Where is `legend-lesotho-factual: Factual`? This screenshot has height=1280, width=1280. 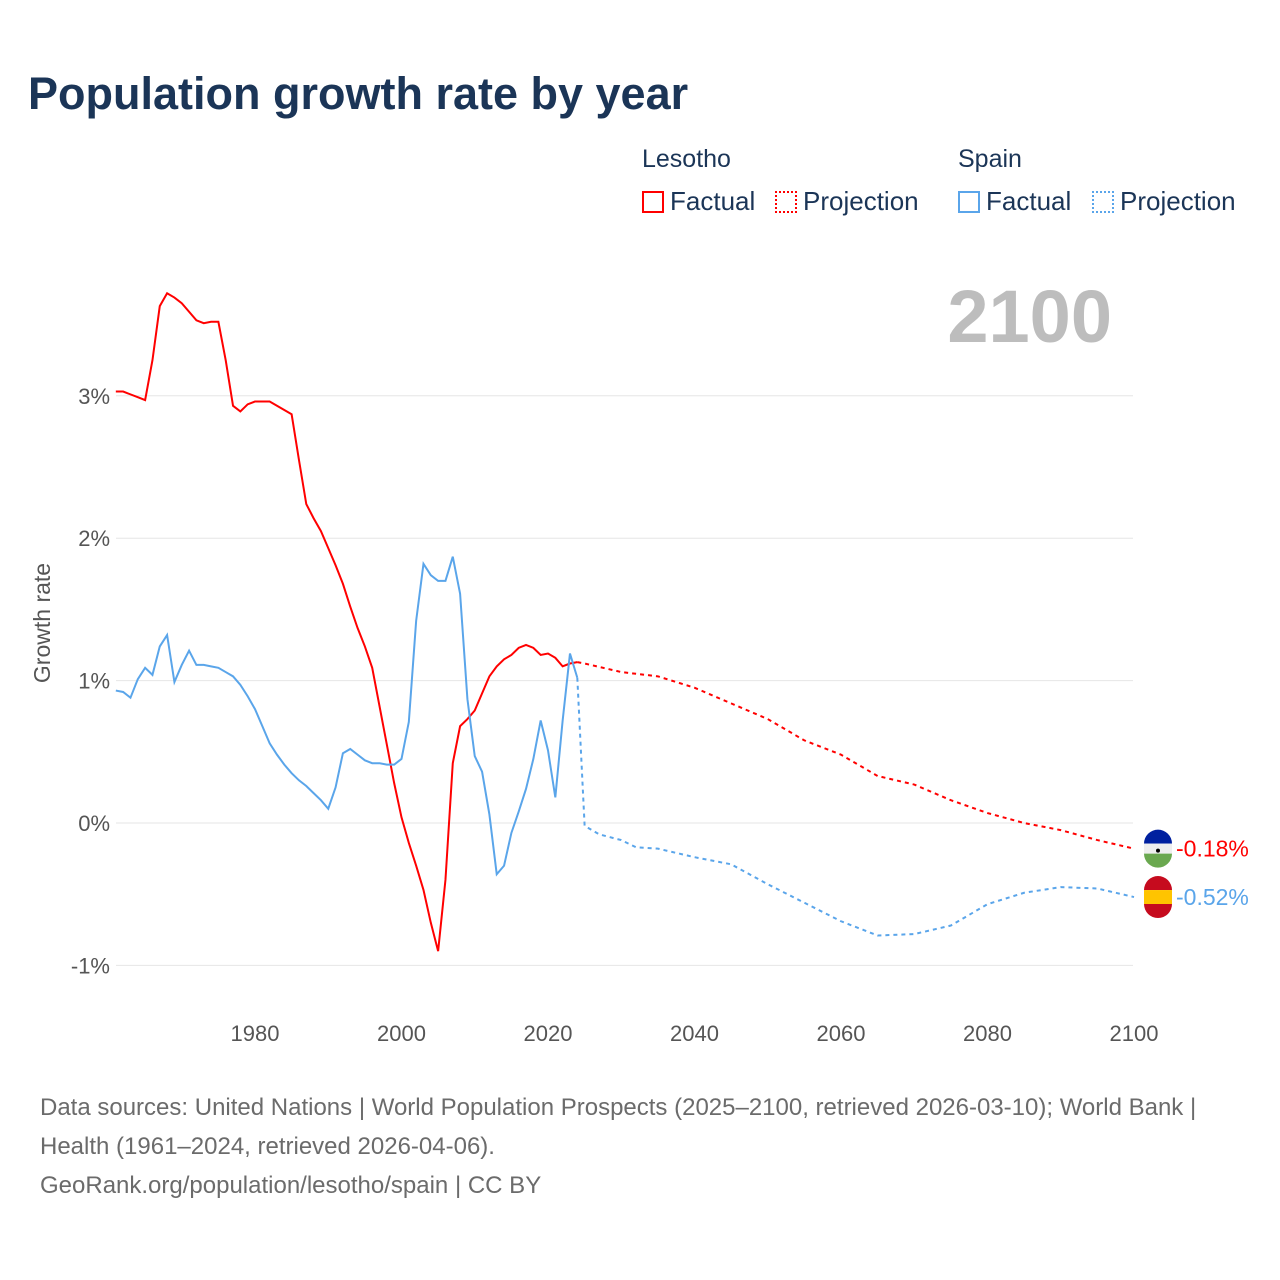
legend-lesotho-factual: Factual is located at coordinates (698, 201).